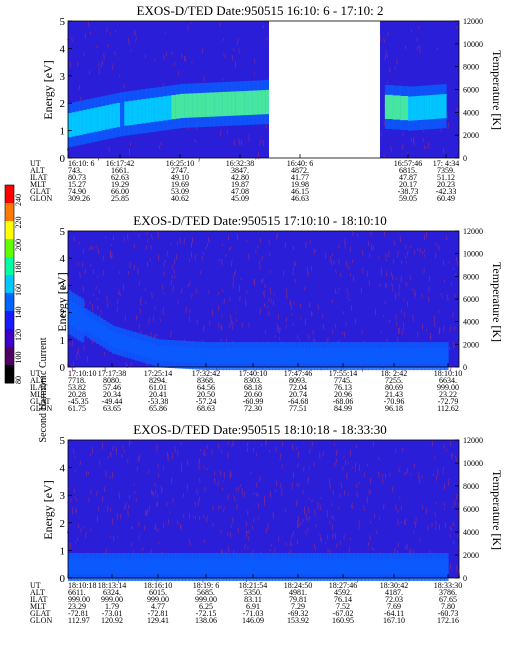 This screenshot has width=505, height=649. What do you see at coordinates (158, 585) in the screenshot?
I see `info-cell: 18:16:10` at bounding box center [158, 585].